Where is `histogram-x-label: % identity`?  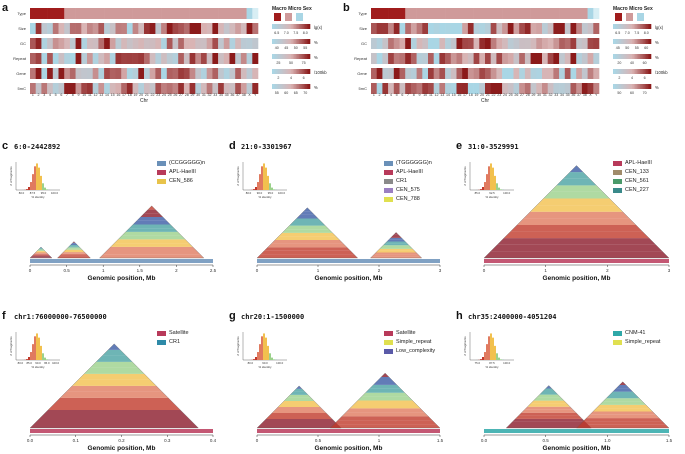 histogram-x-label: % identity is located at coordinates (265, 367).